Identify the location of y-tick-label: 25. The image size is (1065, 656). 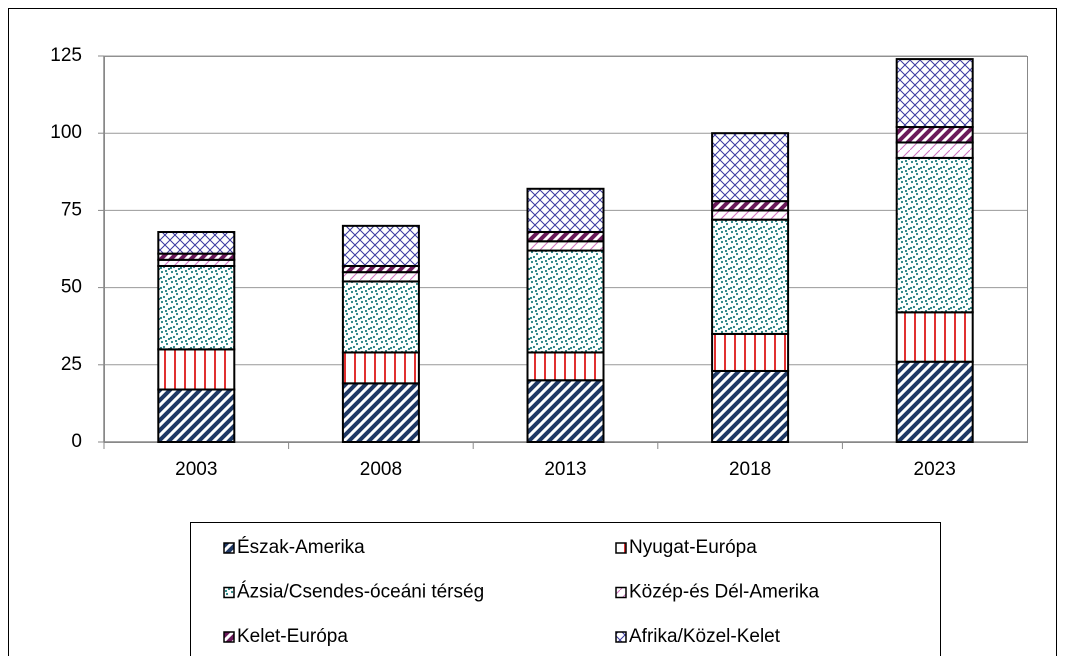
(71, 364).